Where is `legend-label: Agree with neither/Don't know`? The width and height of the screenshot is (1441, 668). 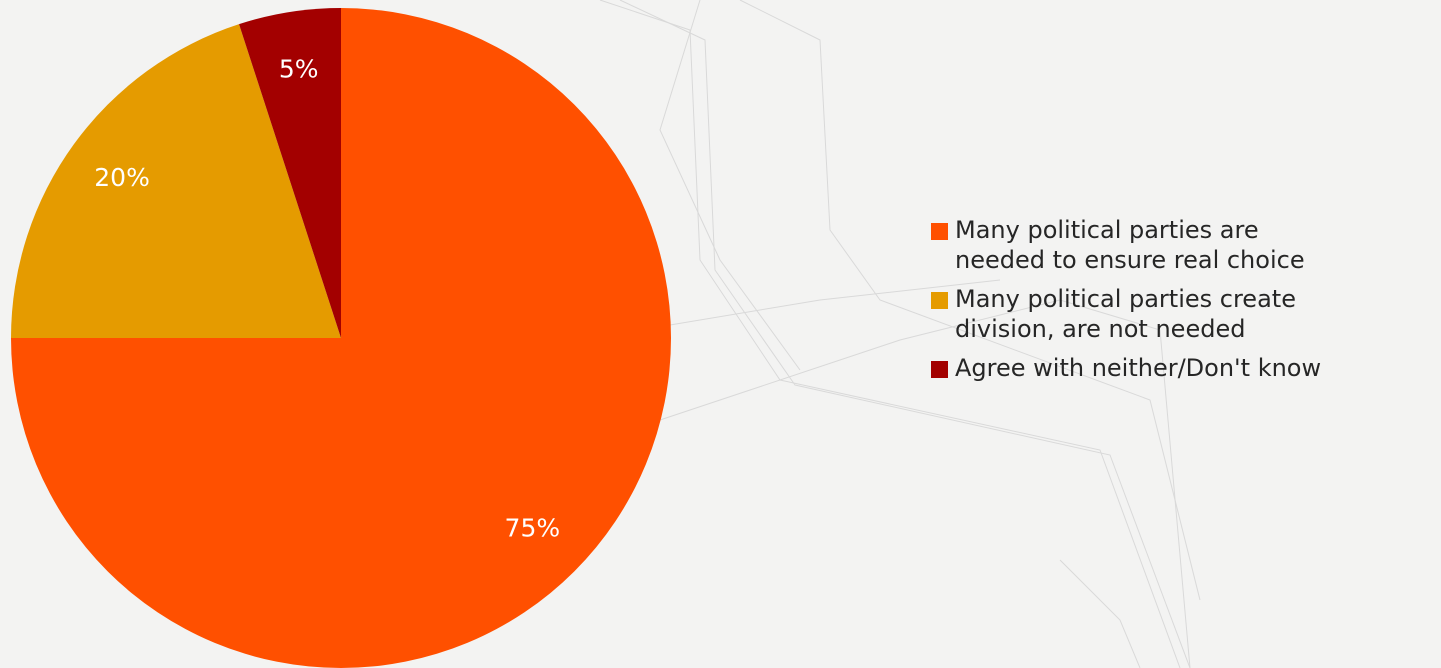
legend-label: Agree with neither/Don't know is located at coordinates (1138, 368).